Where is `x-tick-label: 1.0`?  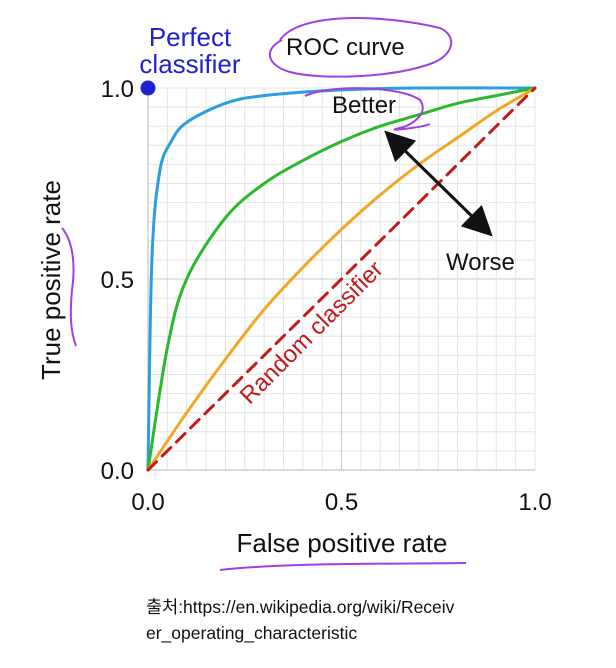 x-tick-label: 1.0 is located at coordinates (534, 502).